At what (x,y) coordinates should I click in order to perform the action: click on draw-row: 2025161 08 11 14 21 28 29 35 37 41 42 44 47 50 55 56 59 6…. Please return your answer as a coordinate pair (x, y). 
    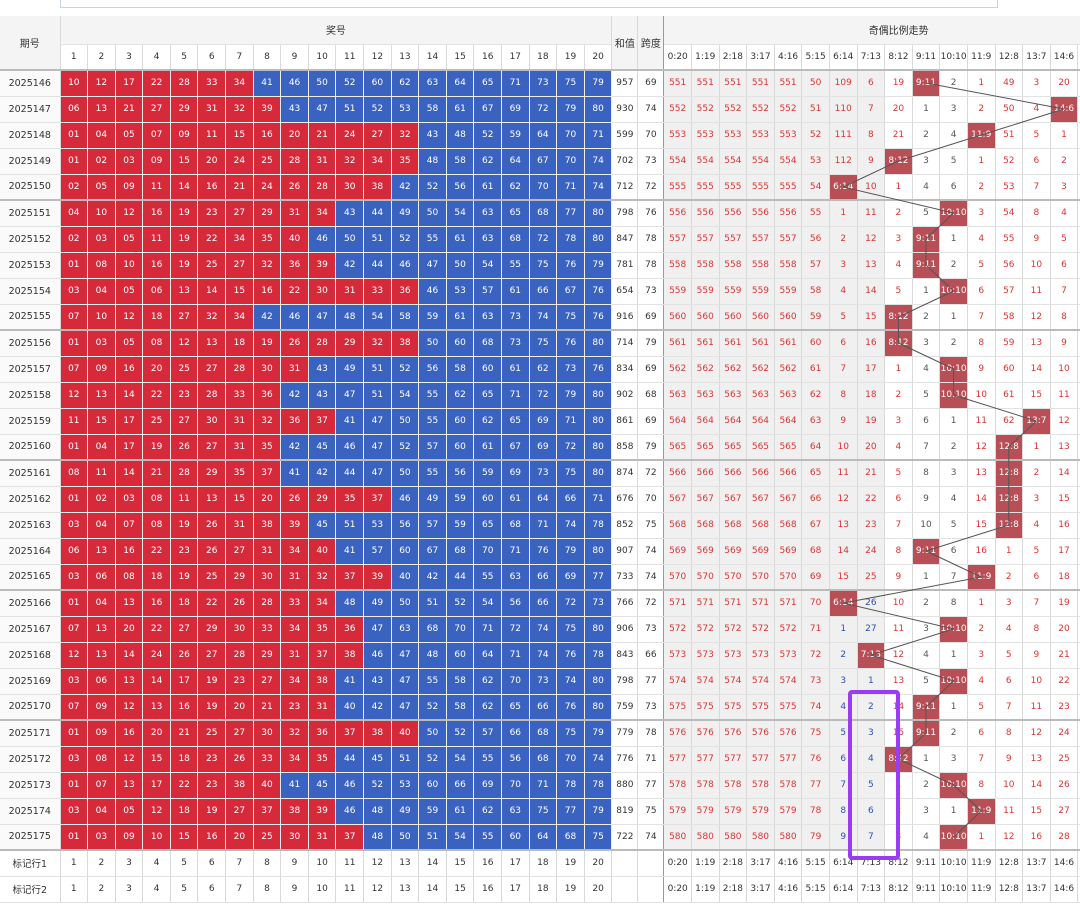
    Looking at the image, I should click on (540, 473).